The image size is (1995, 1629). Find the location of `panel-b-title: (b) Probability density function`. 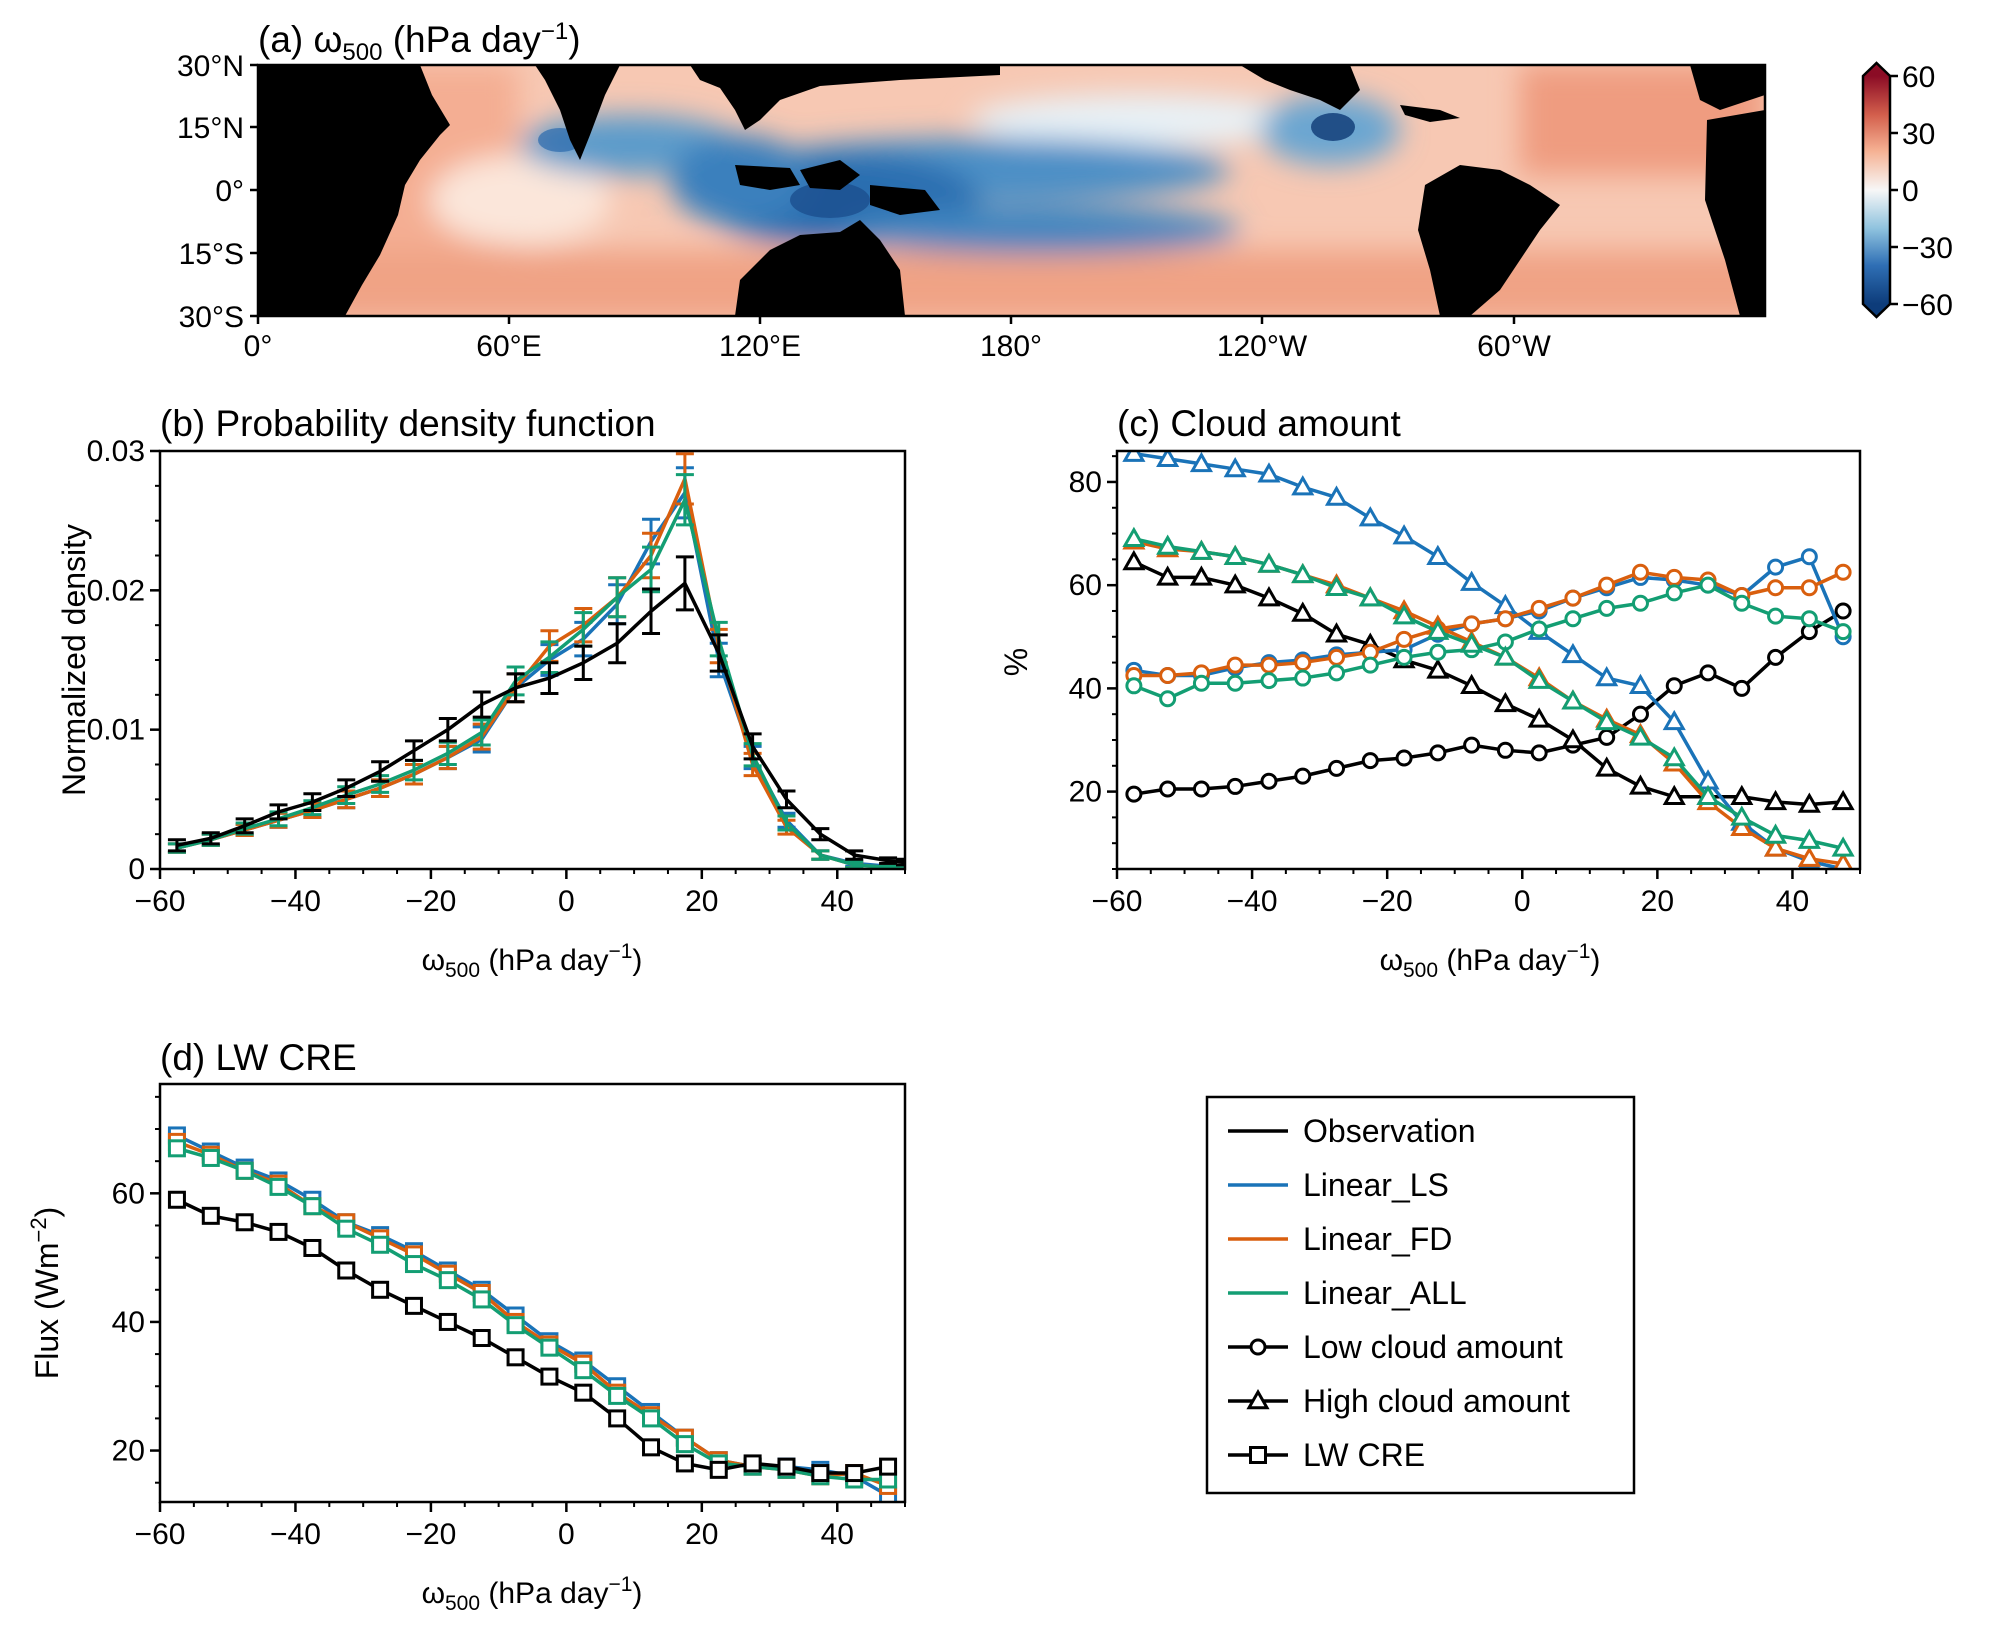

panel-b-title: (b) Probability density function is located at coordinates (408, 423).